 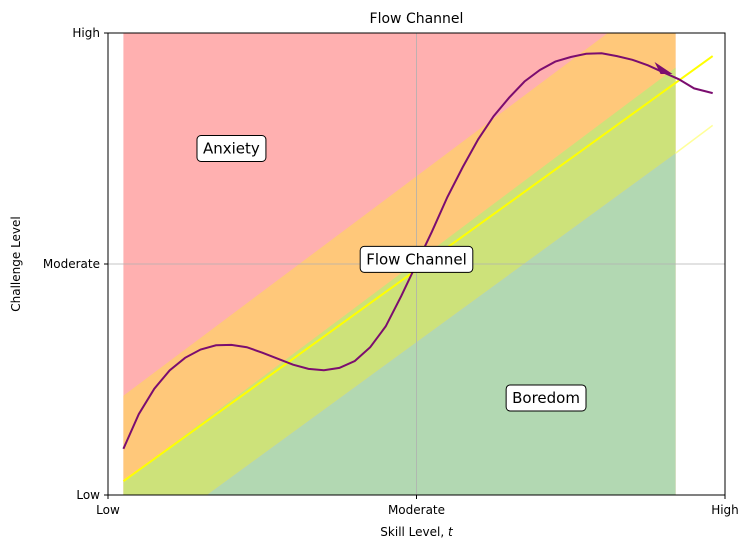 What do you see at coordinates (108, 510) in the screenshot?
I see `x-tick-label: Low` at bounding box center [108, 510].